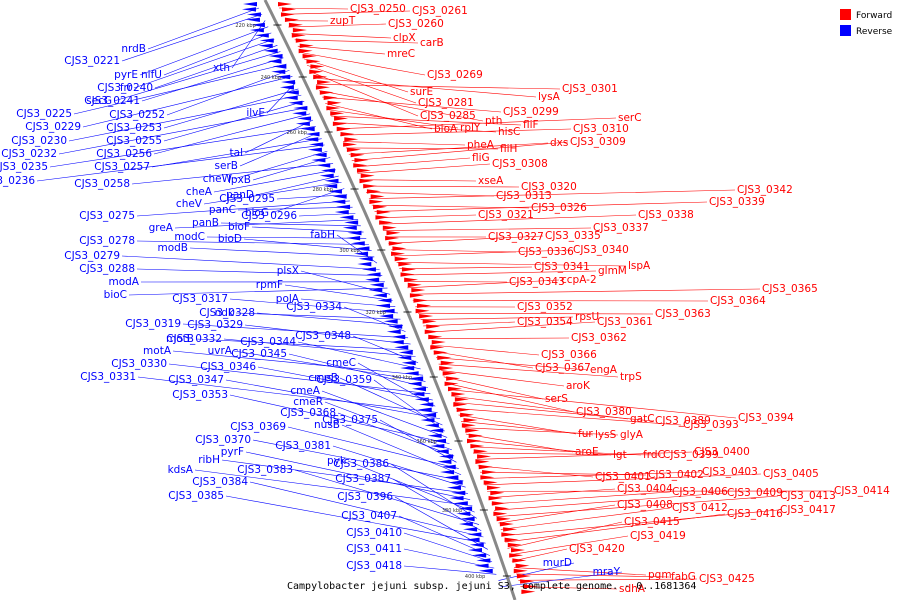  Describe the element at coordinates (308, 413) in the screenshot. I see `reverse-gene-label: CJS3_0368` at that location.